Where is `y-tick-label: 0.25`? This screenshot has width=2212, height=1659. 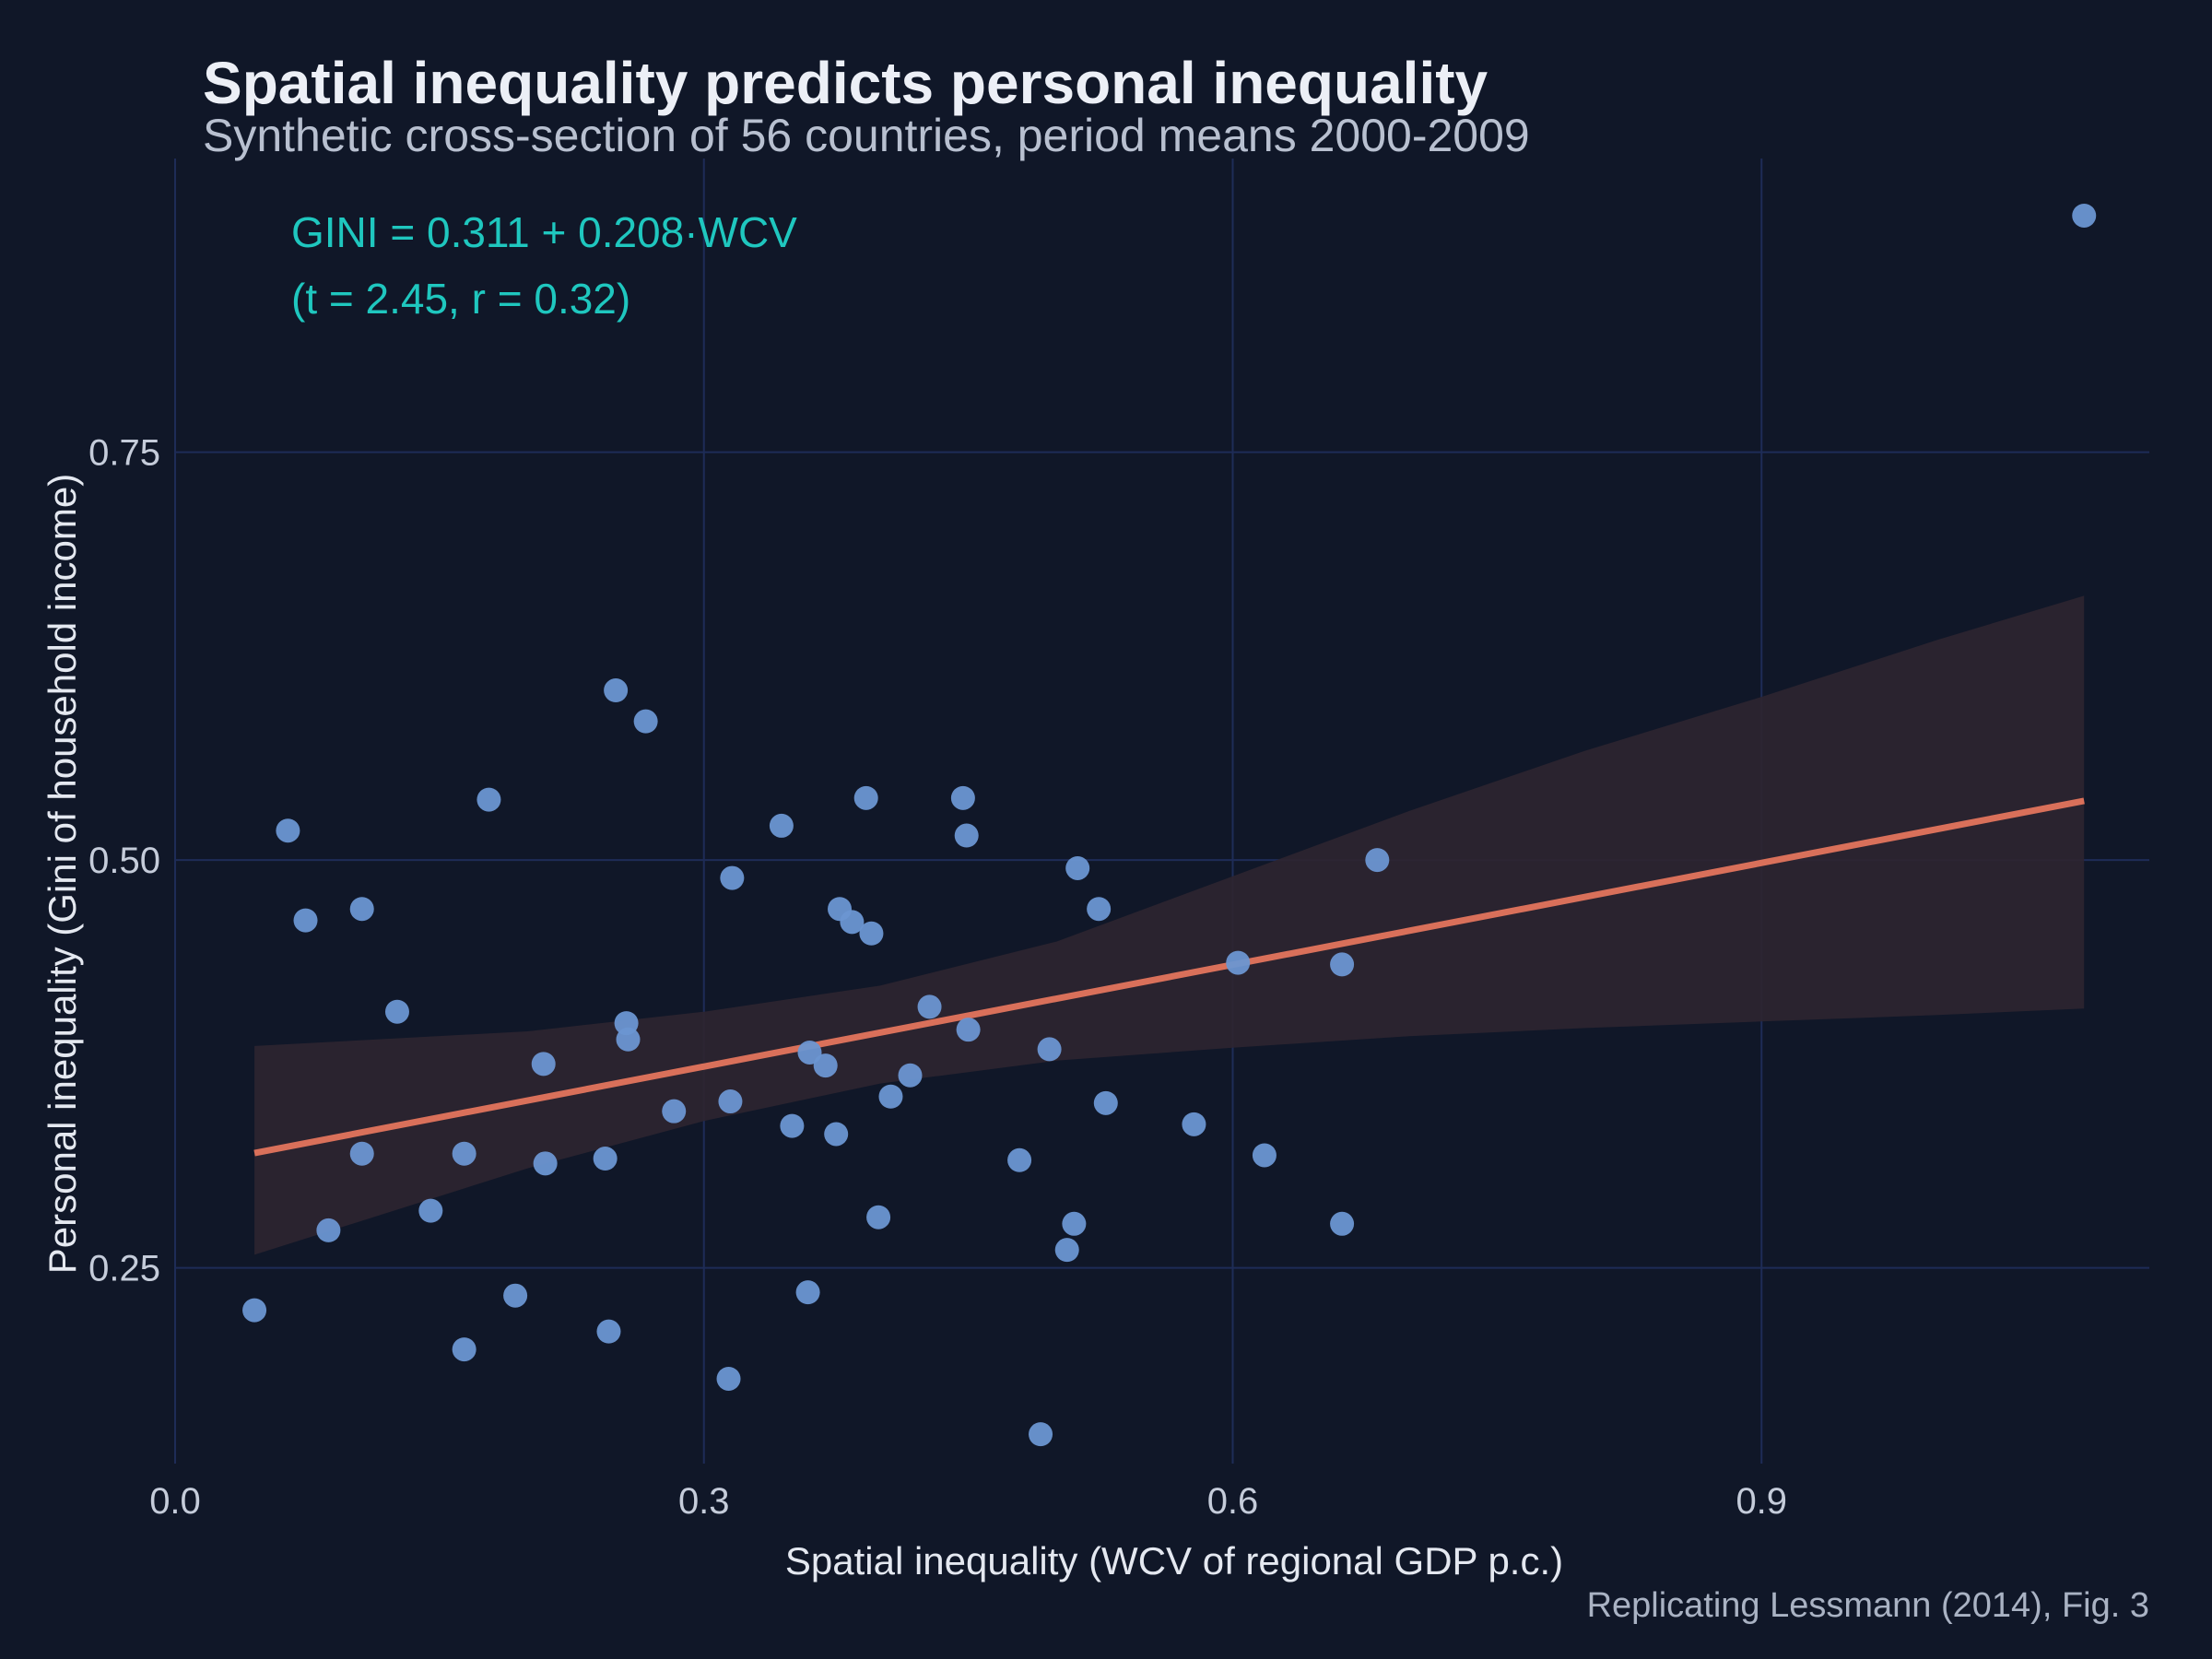 y-tick-label: 0.25 is located at coordinates (124, 1269).